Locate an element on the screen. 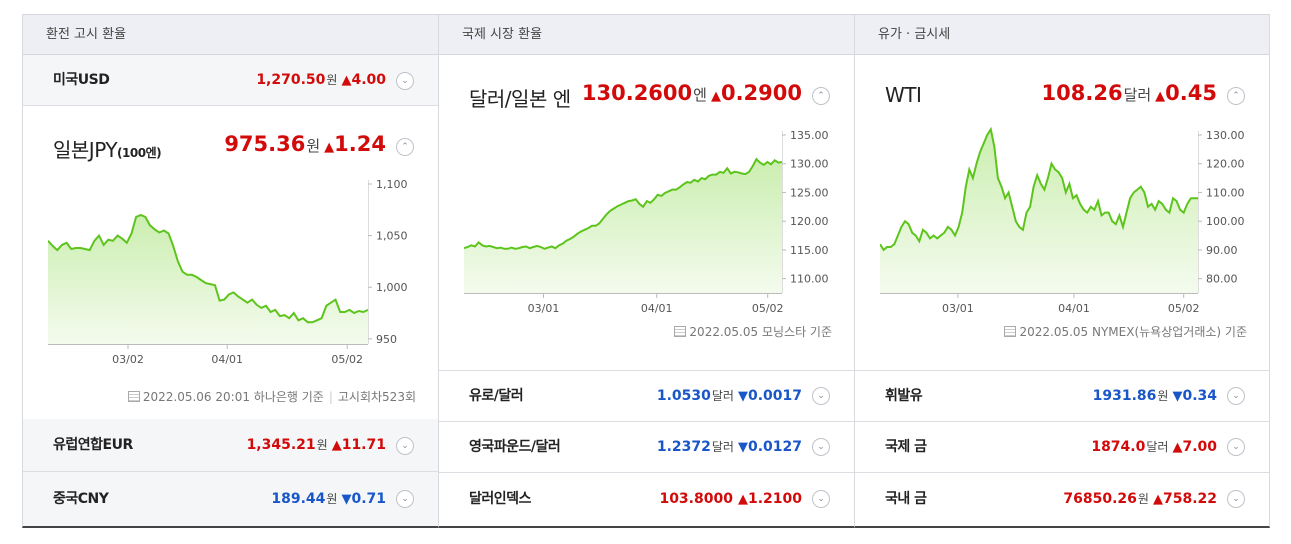 This screenshot has width=1291, height=544. y-tick-label: 115.00 is located at coordinates (809, 250).